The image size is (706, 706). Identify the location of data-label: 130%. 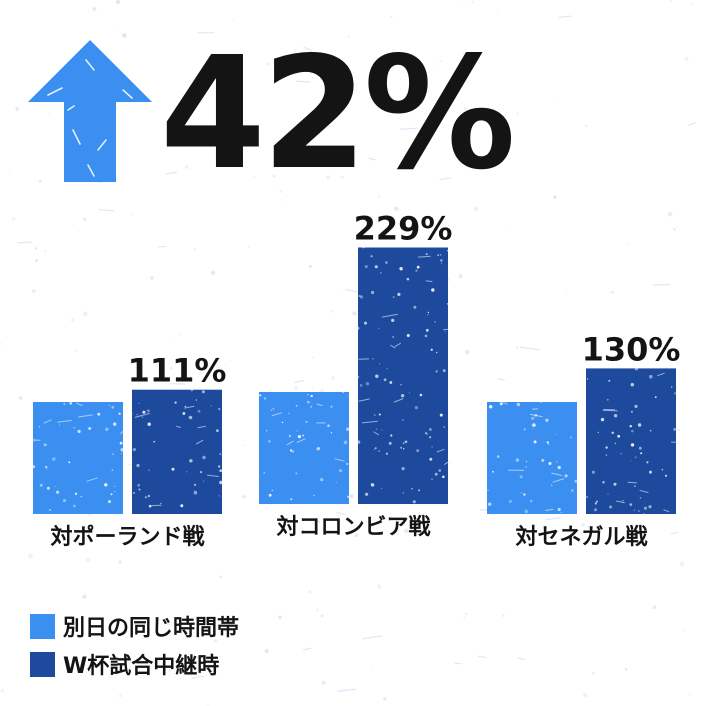
(631, 349).